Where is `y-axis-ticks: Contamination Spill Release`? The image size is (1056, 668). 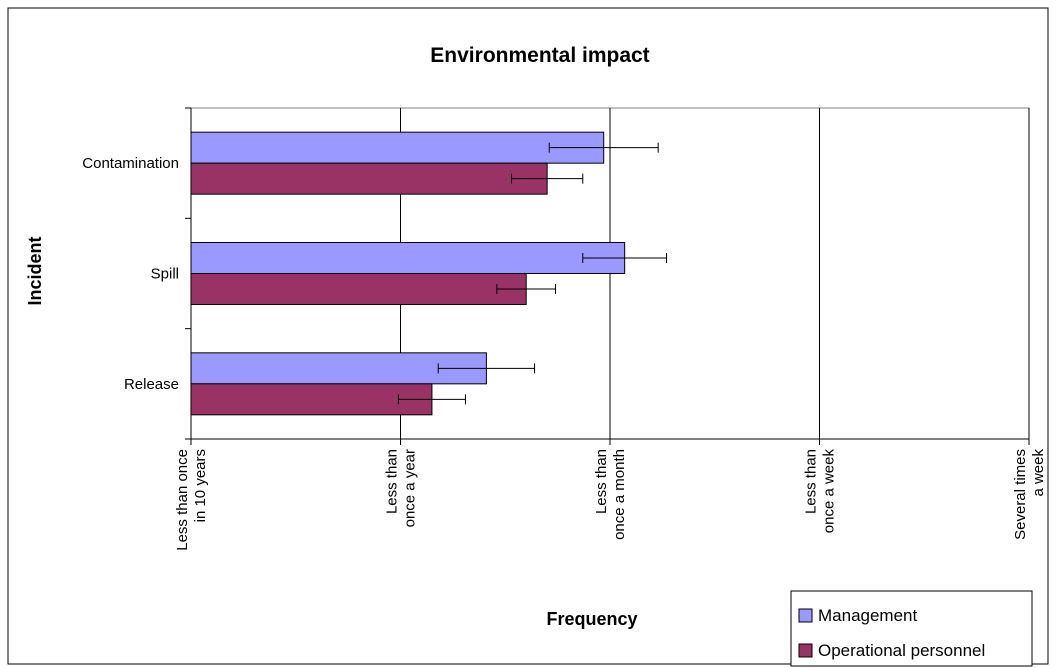
y-axis-ticks: Contamination Spill Release is located at coordinates (136, 273).